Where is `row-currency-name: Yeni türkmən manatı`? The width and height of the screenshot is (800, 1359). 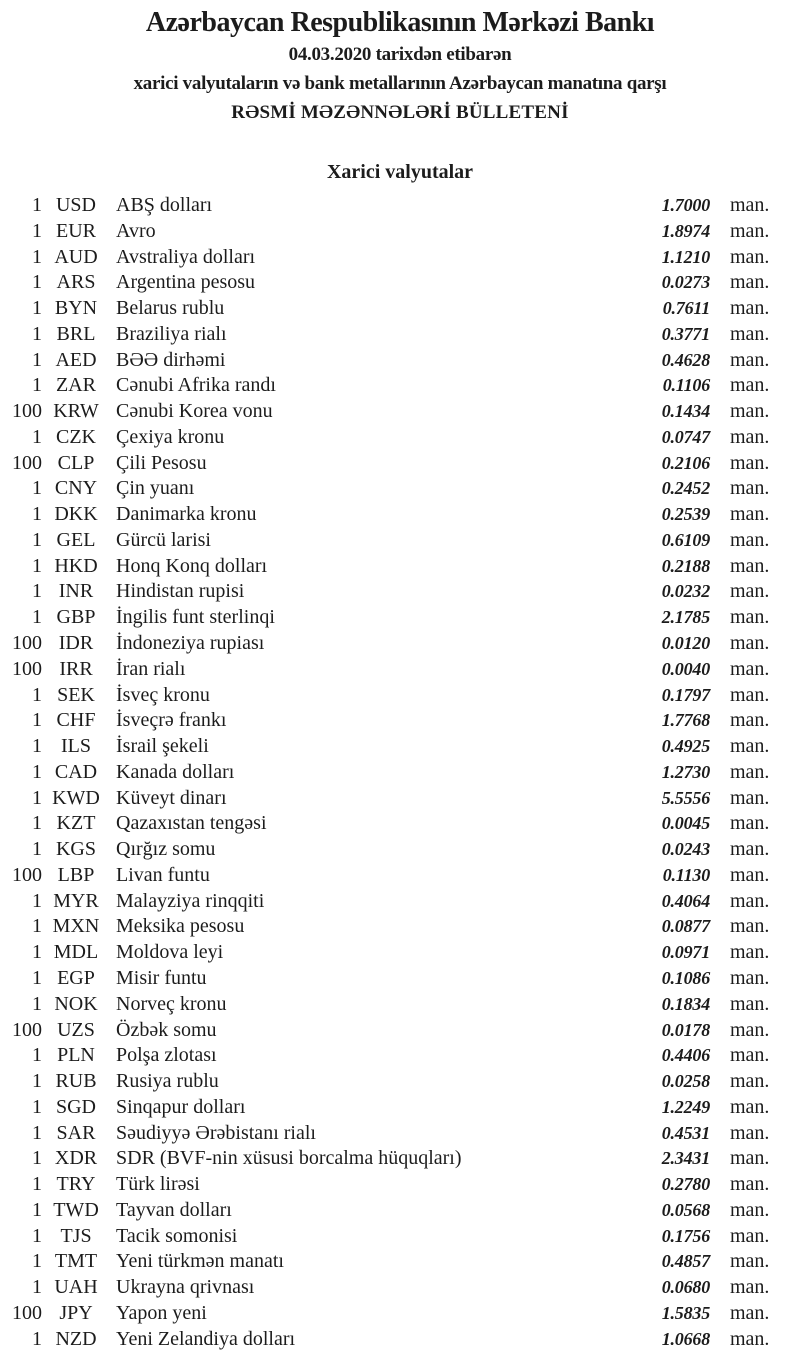 row-currency-name: Yeni türkmən manatı is located at coordinates (200, 1261).